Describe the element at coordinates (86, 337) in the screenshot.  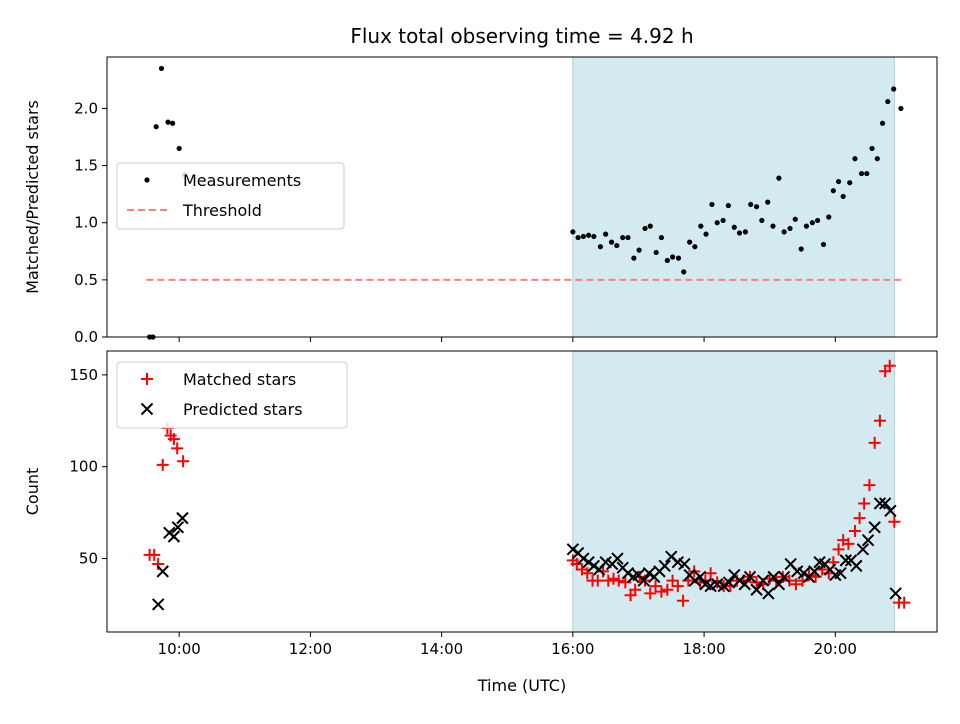
I see `y-tick-label: 0.0` at that location.